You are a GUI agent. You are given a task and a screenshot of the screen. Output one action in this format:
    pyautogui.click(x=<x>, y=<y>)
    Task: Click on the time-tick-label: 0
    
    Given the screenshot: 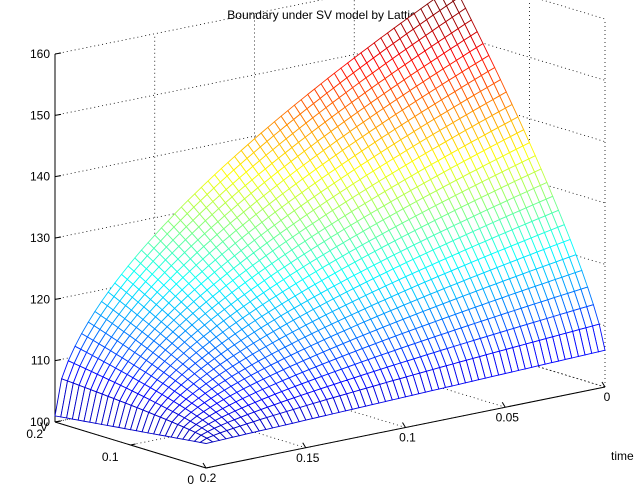 What is the action you would take?
    pyautogui.click(x=607, y=397)
    